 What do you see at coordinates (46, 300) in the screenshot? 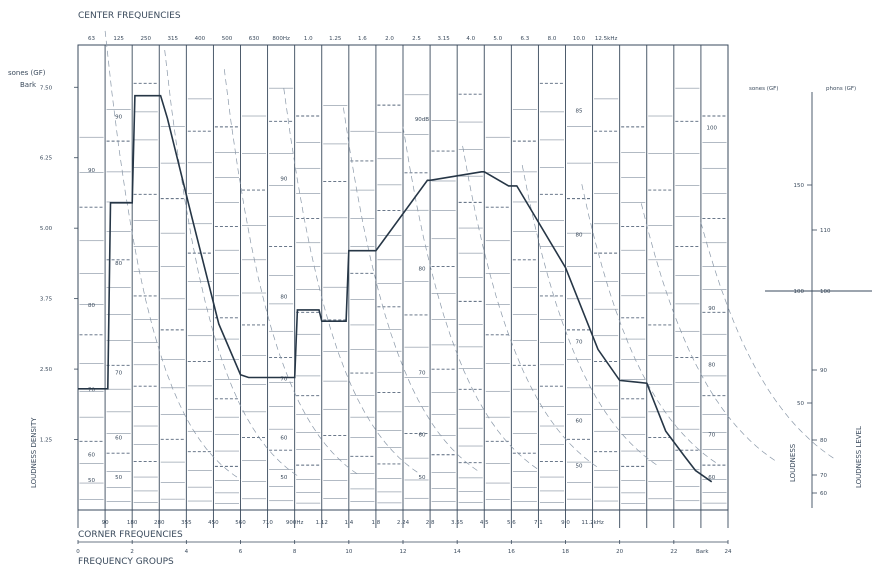
I see `y-tick-label: 3.75` at bounding box center [46, 300].